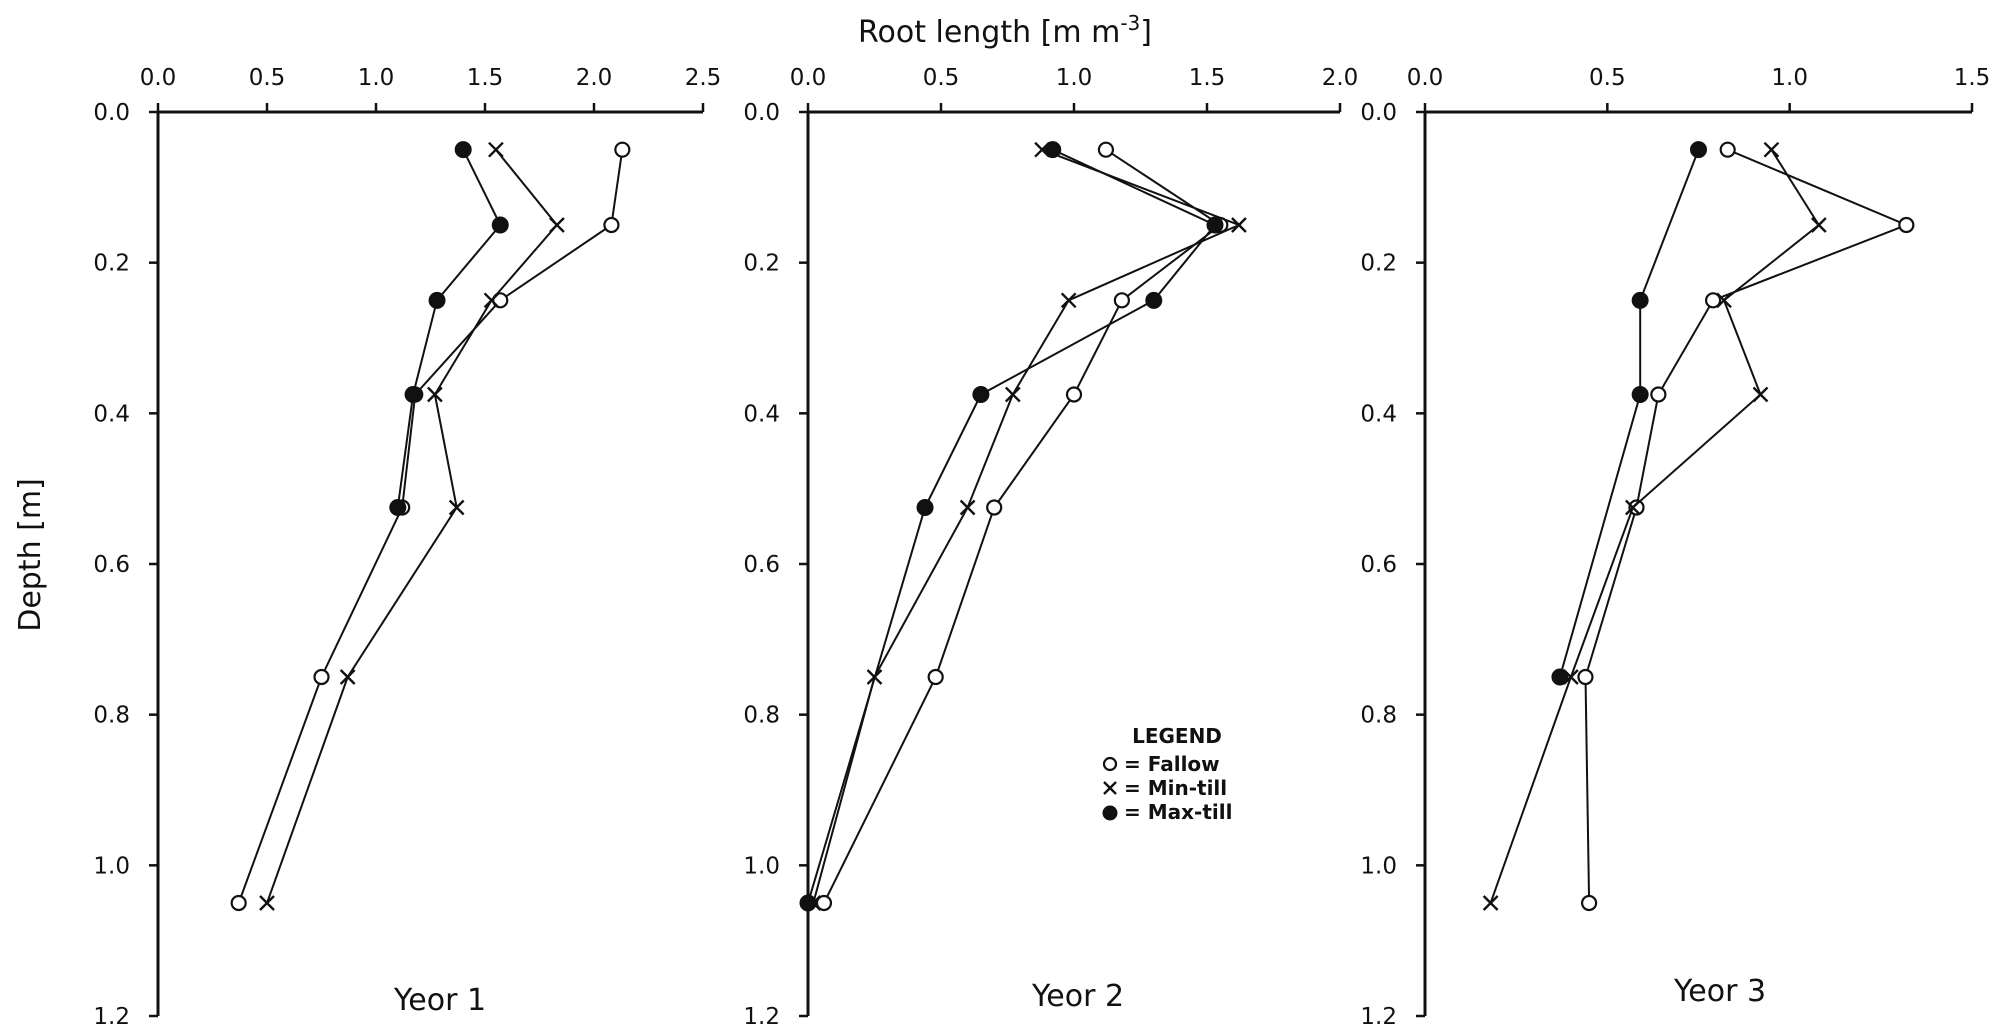 The width and height of the screenshot is (1999, 1035). What do you see at coordinates (1110, 788) in the screenshot?
I see `legend-cross-marker` at bounding box center [1110, 788].